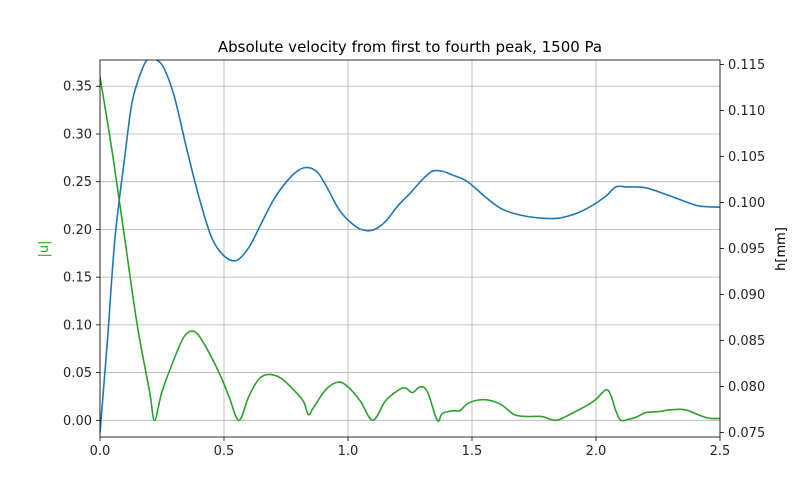 This screenshot has height=500, width=800. What do you see at coordinates (77, 182) in the screenshot?
I see `y-left-tick-label: 0.25` at bounding box center [77, 182].